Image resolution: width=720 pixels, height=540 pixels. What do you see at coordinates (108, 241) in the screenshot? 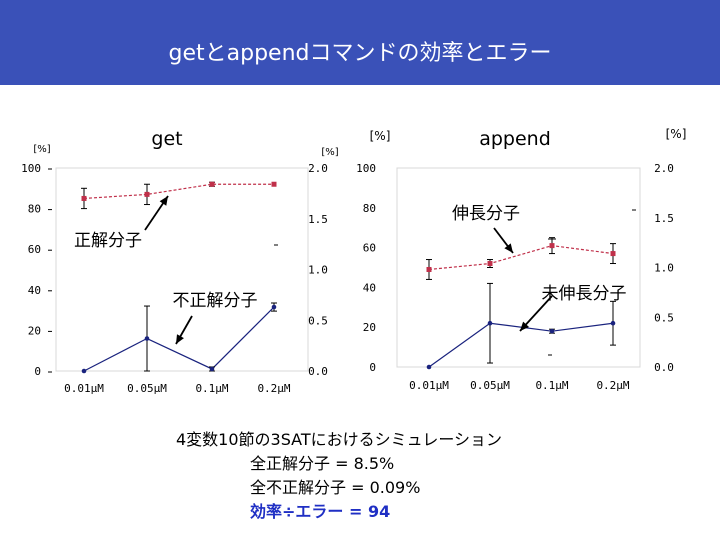
I see `annotation-label: 正解分子` at bounding box center [108, 241].